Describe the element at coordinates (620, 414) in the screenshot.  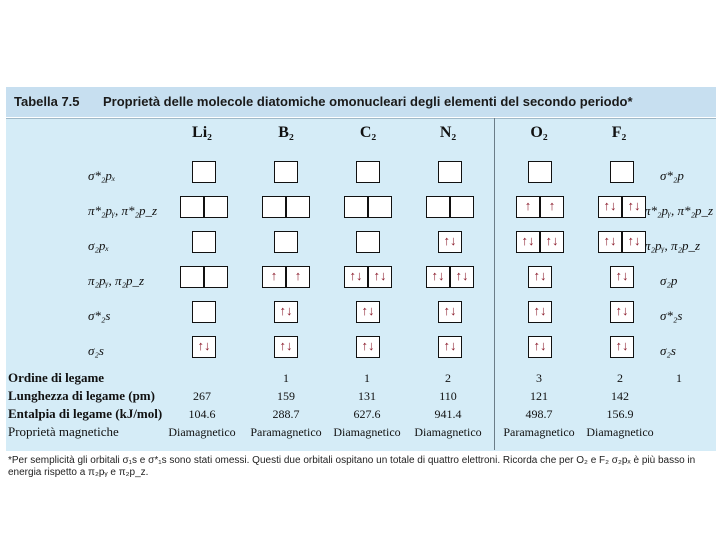
I see `bond-enthalpy-value: 156.9` at that location.